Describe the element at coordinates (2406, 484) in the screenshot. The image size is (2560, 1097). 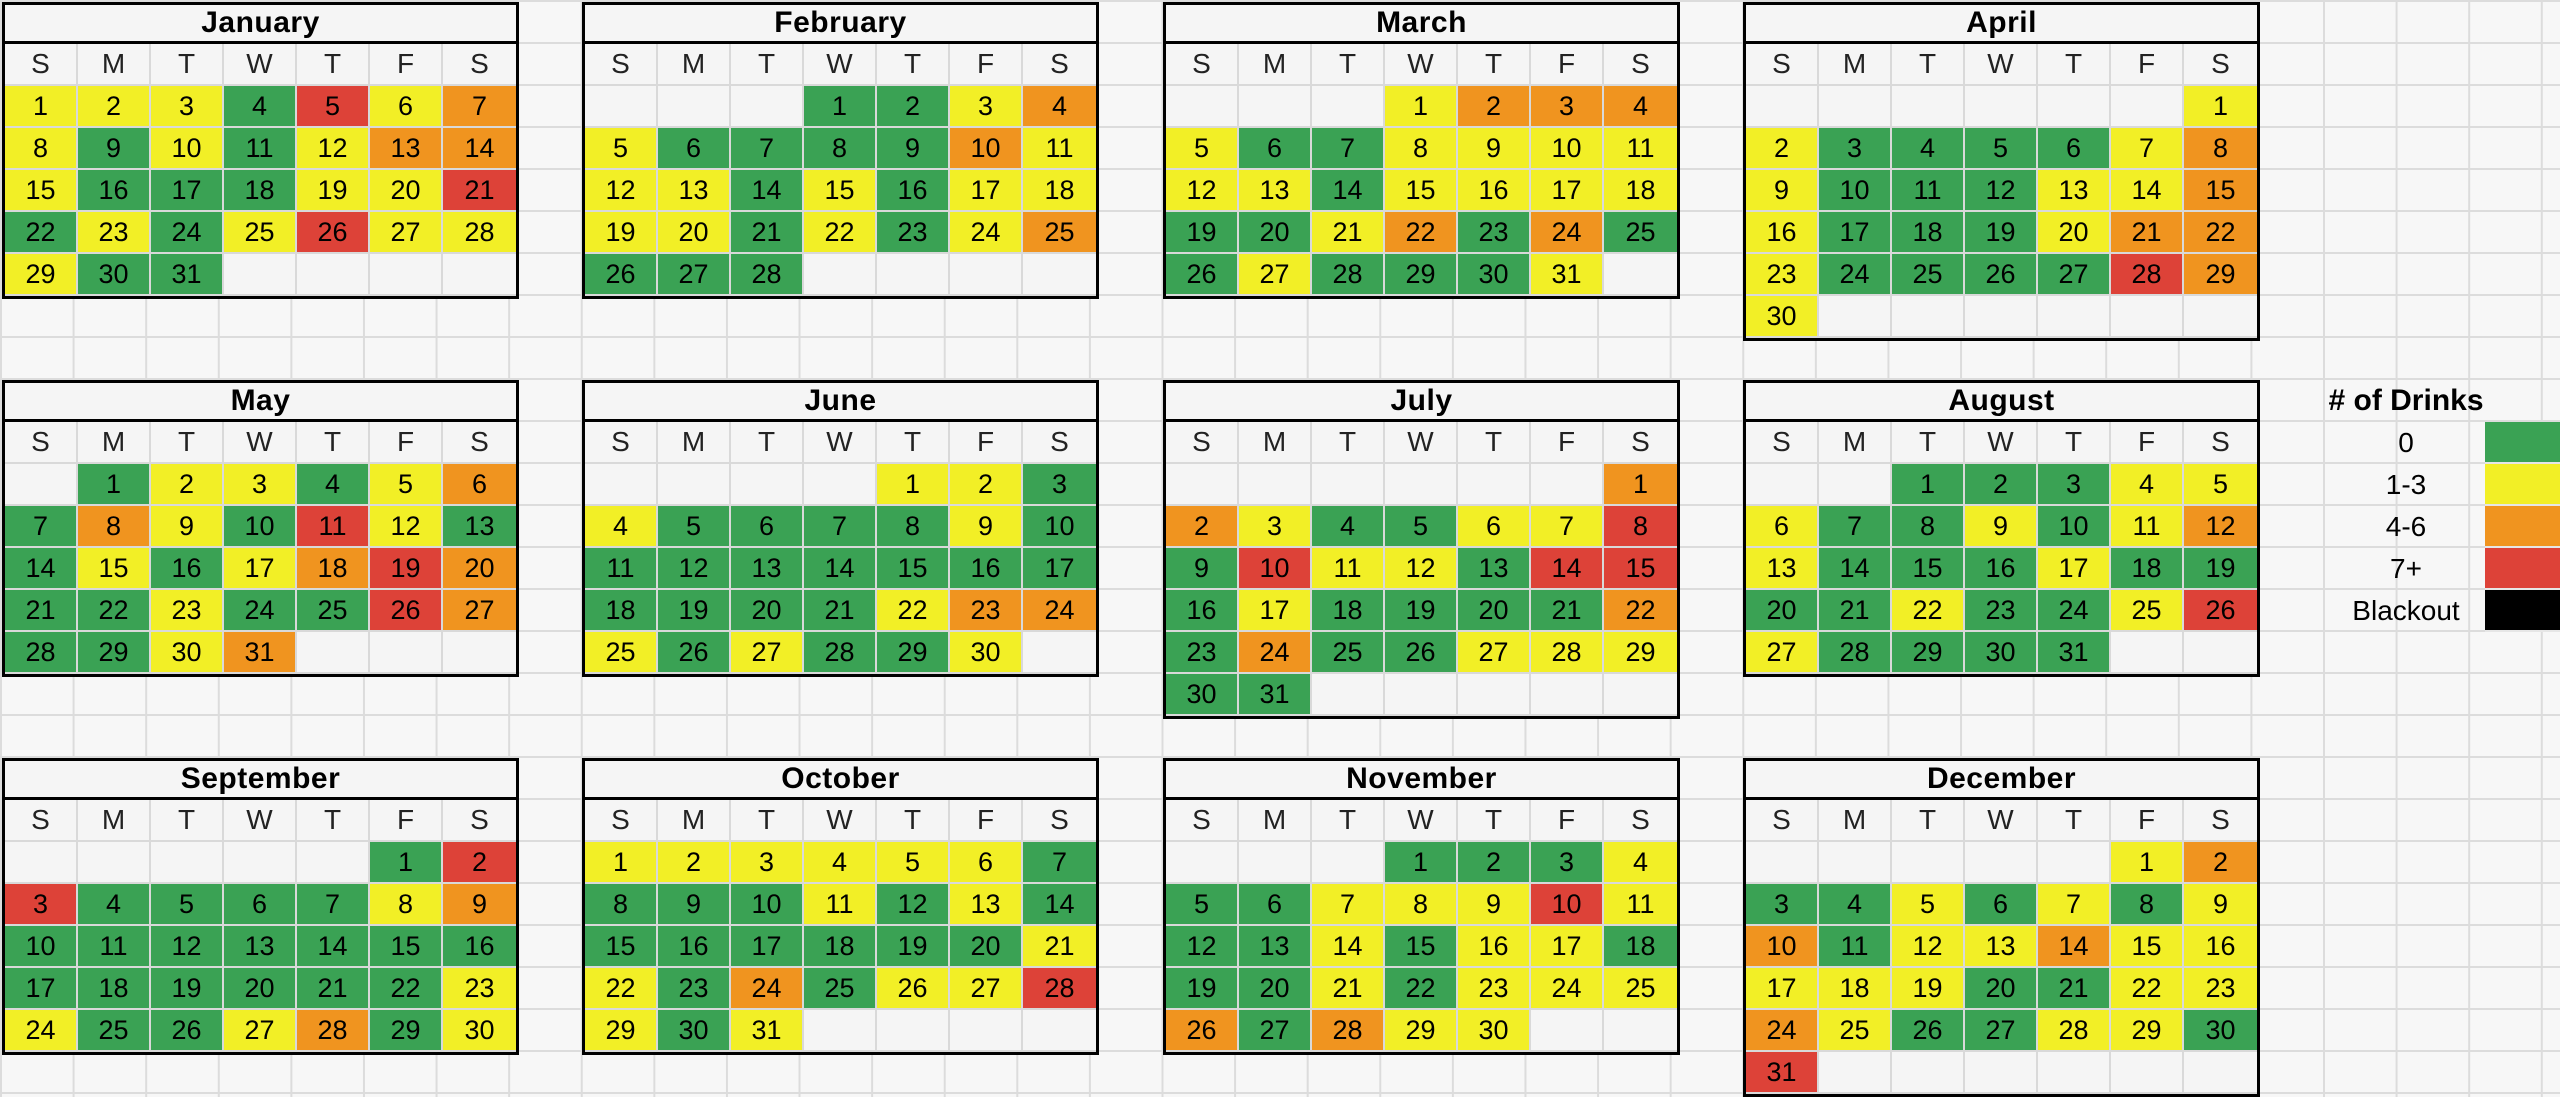
I see `legend-label: 1-3` at that location.